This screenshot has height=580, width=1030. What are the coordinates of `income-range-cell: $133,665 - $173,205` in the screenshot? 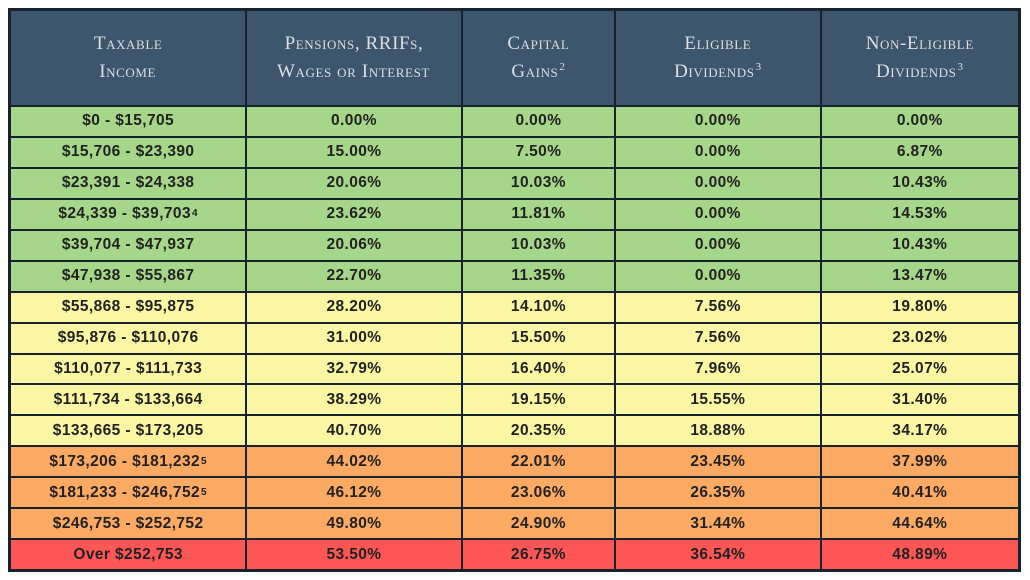 It's located at (129, 431).